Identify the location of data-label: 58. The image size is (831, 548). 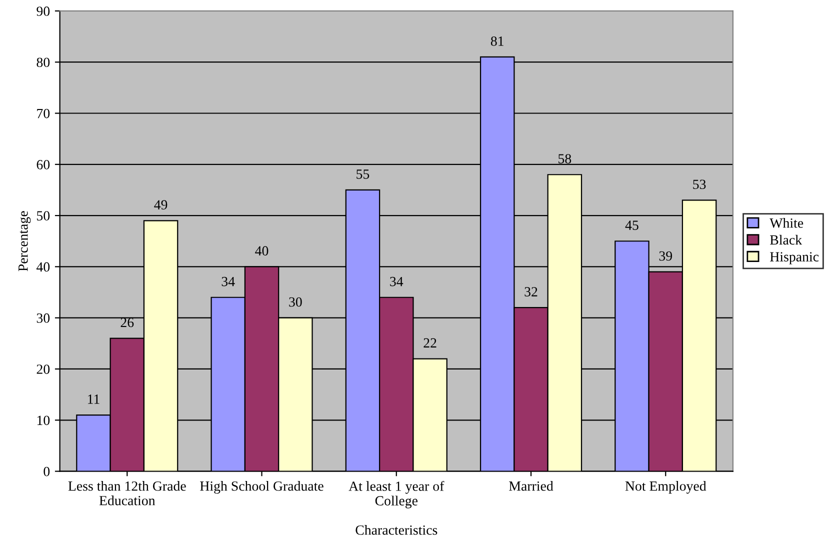
(565, 159).